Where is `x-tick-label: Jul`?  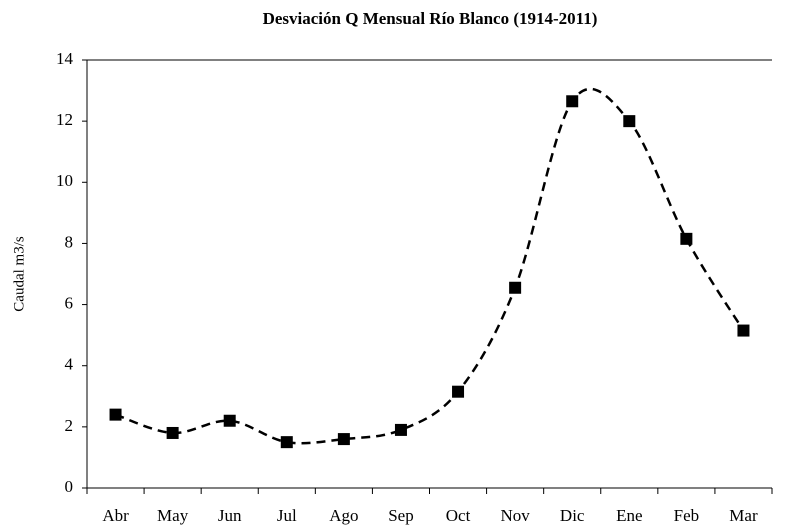
x-tick-label: Jul is located at coordinates (287, 515).